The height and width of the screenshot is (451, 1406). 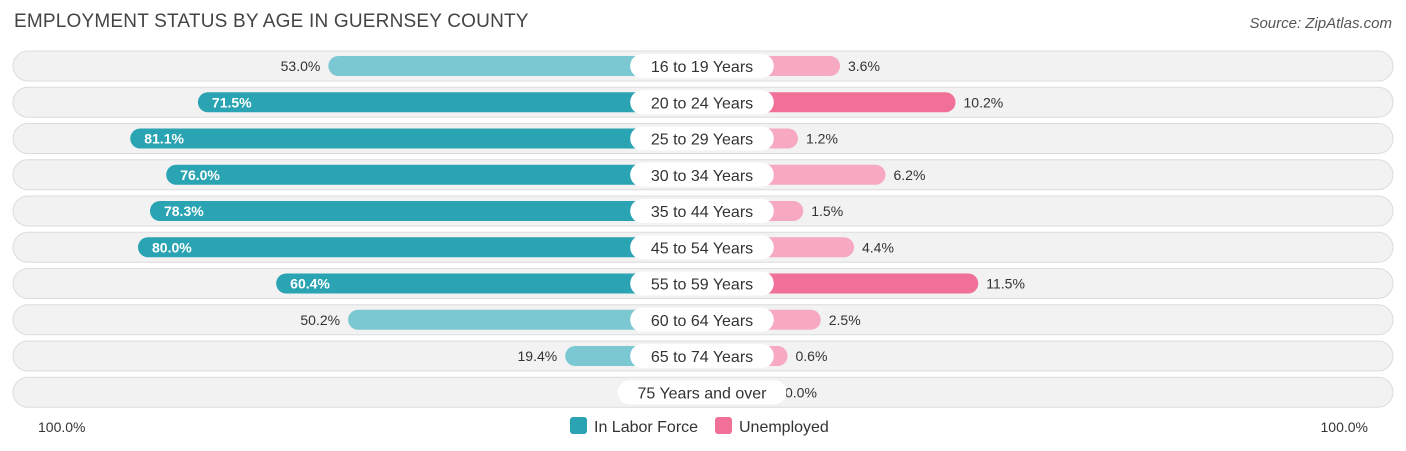 I want to click on unemployed-value: 11.5%, so click(x=1005, y=284).